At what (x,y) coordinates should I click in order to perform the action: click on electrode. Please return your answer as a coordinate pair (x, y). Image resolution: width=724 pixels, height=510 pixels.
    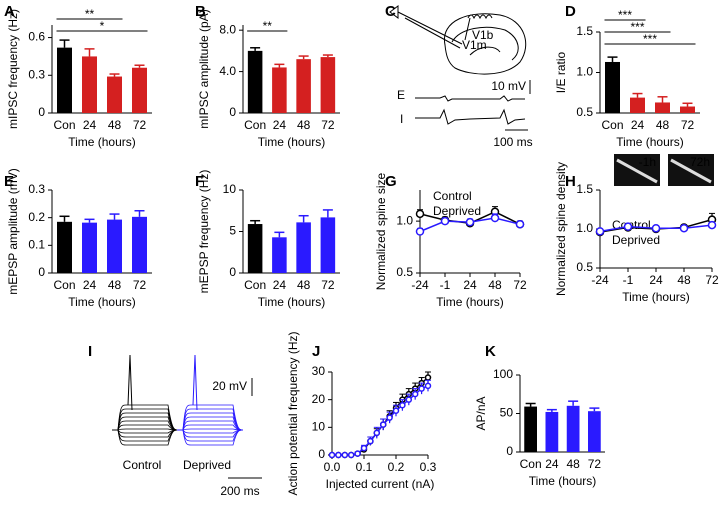
    Looking at the image, I should click on (426, 25).